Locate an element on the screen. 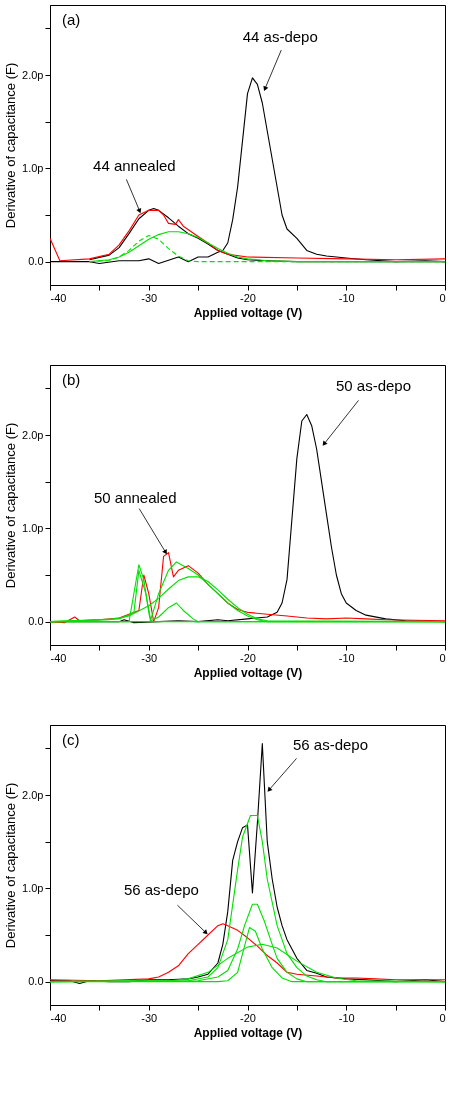  chart-title: (b) is located at coordinates (71, 379).